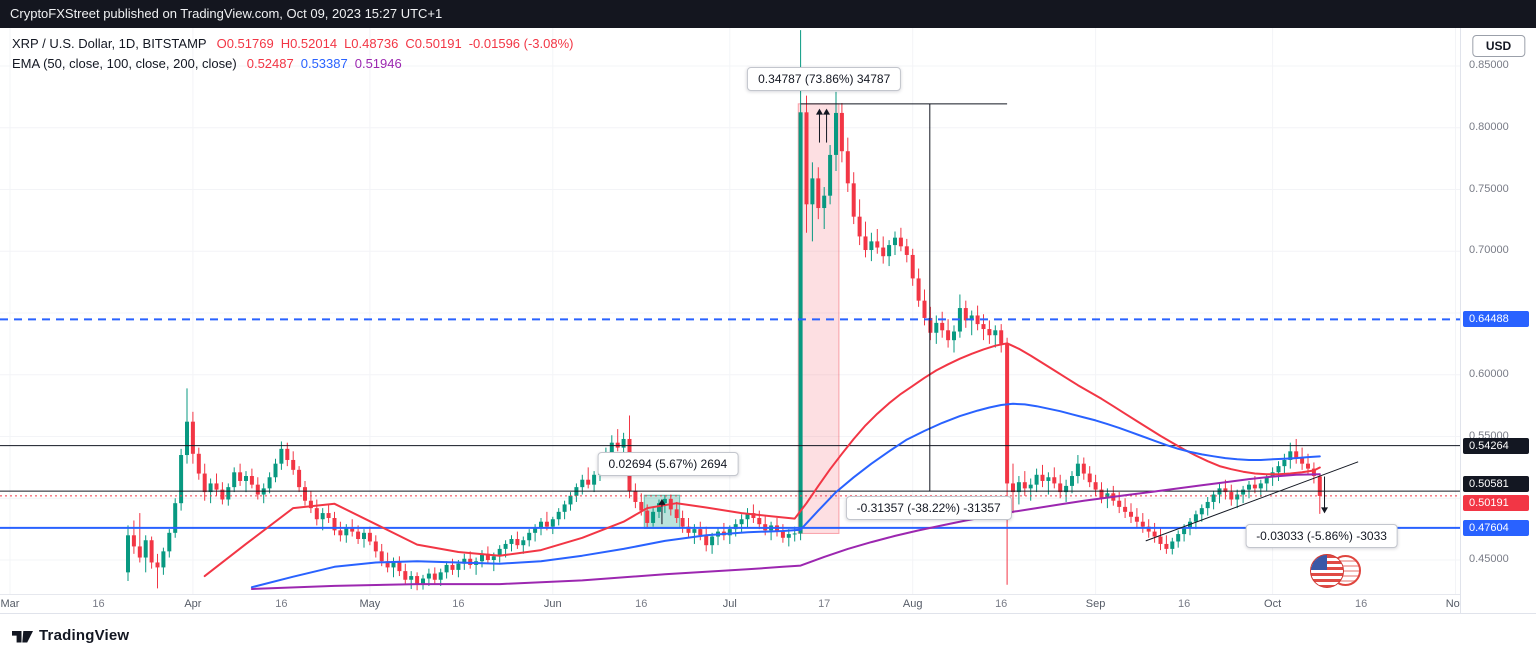 The width and height of the screenshot is (1536, 656). Describe the element at coordinates (1273, 604) in the screenshot. I see `time-axis-label: Oct` at that location.